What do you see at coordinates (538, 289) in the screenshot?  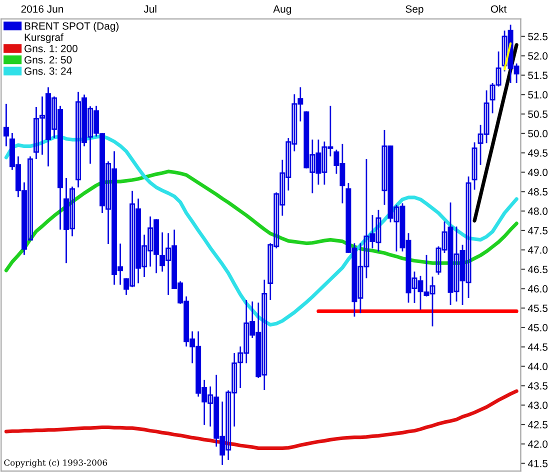 I see `y-tick-label: 46.0` at bounding box center [538, 289].